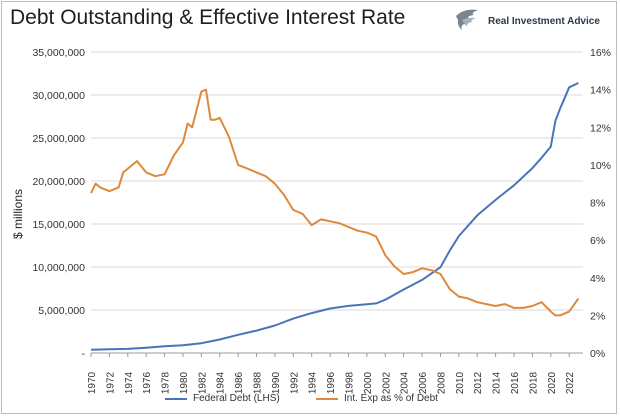 The width and height of the screenshot is (620, 417). Describe the element at coordinates (110, 382) in the screenshot. I see `x-tick-label: 1972` at that location.